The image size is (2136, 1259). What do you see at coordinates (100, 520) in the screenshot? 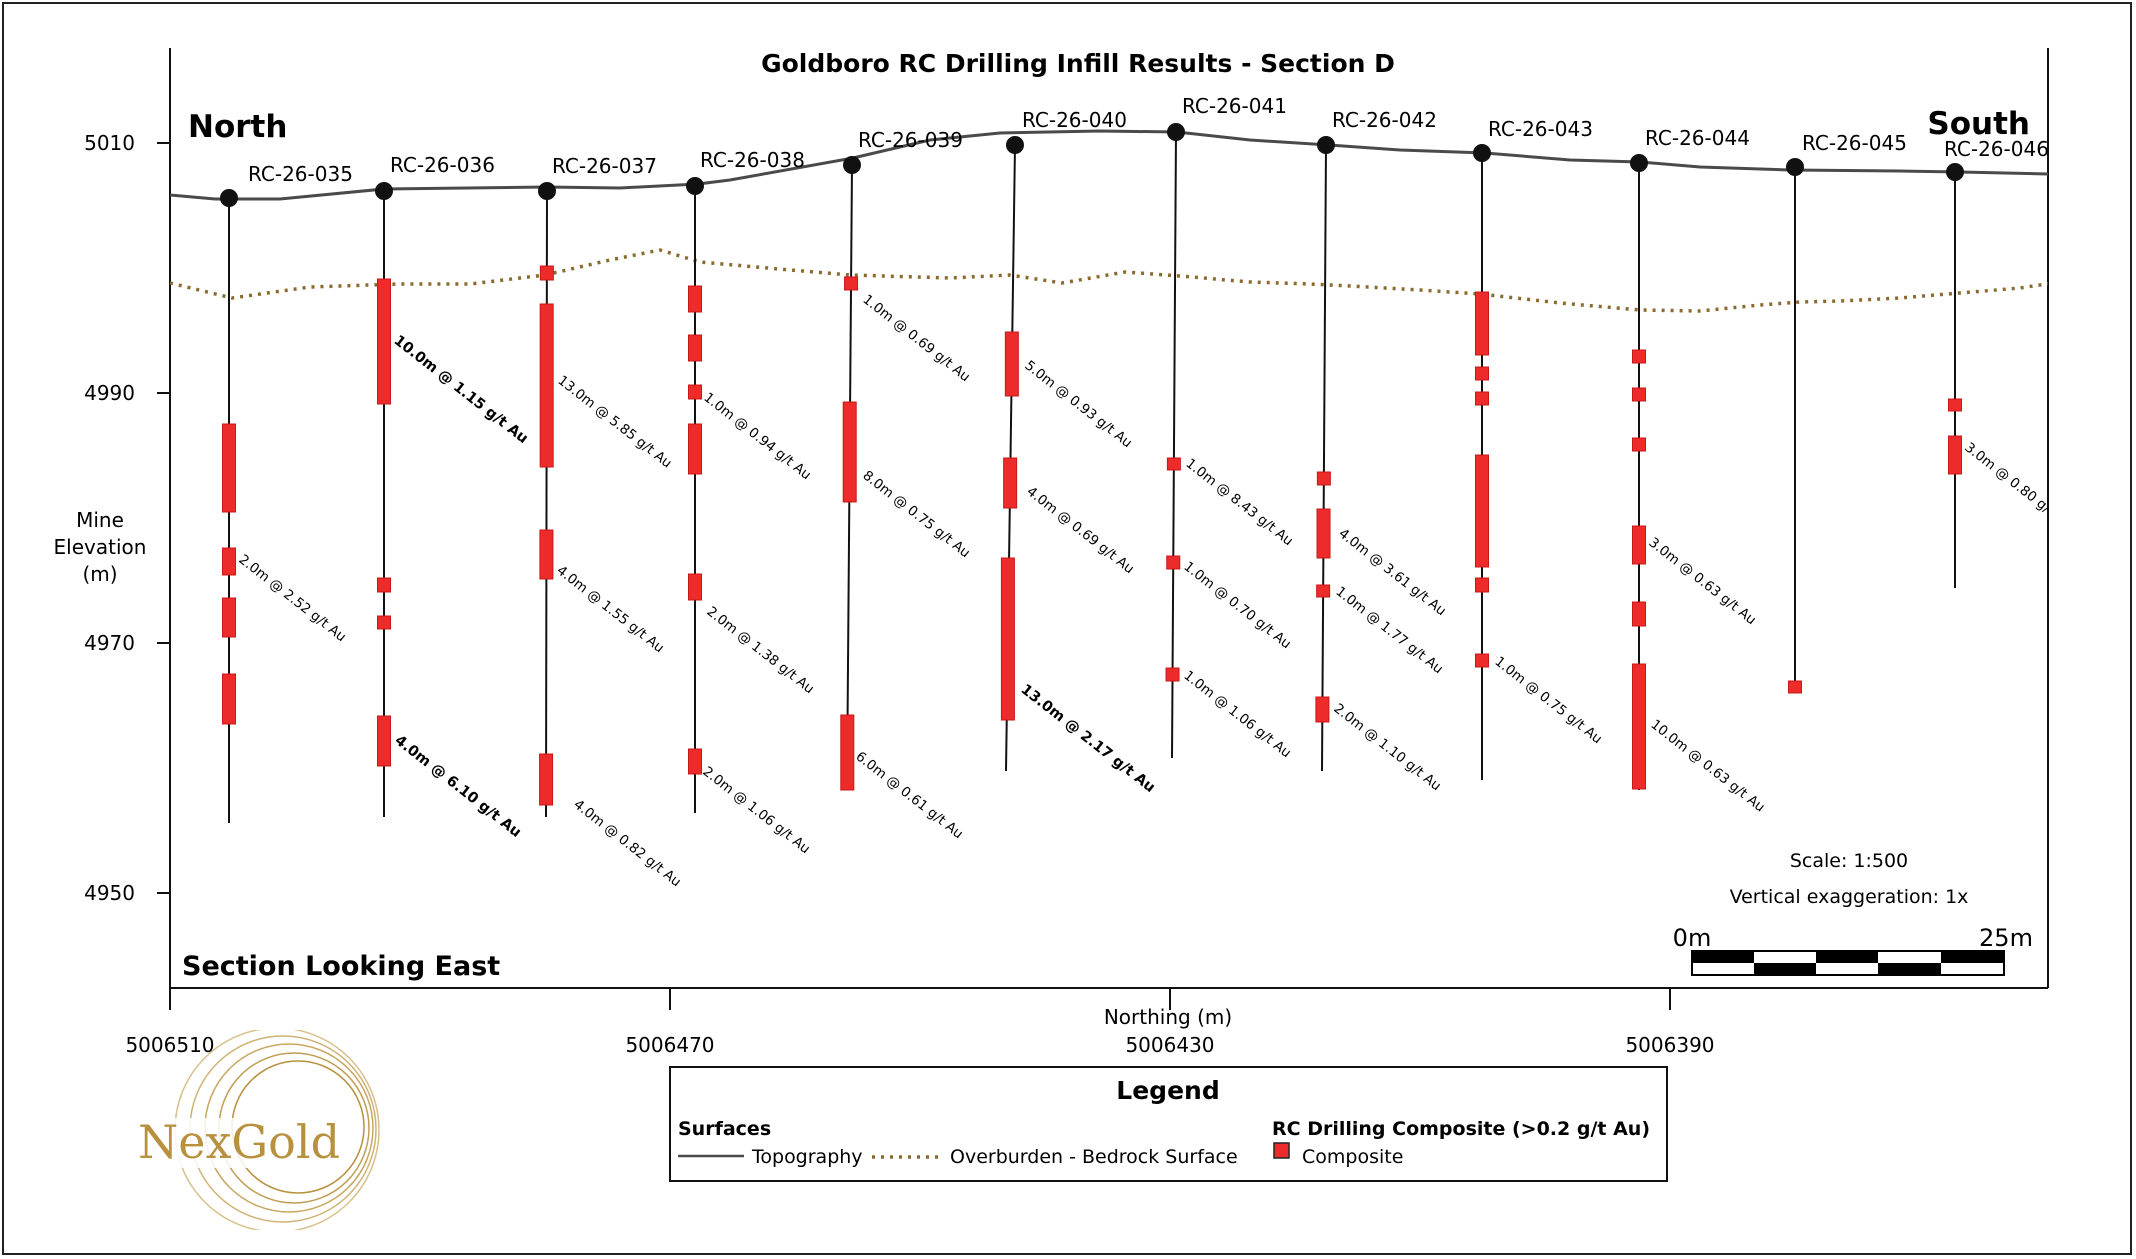
I see `y-axis-label-line: Mine` at bounding box center [100, 520].